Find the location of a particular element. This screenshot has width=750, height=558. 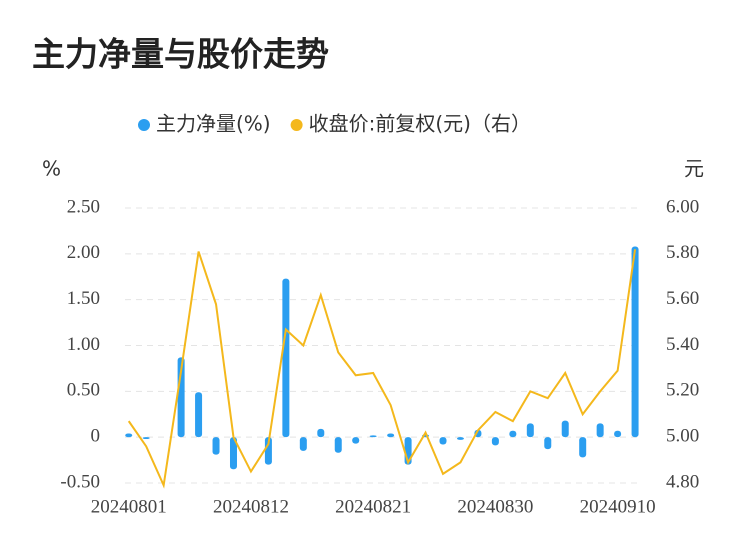

y2-tick-label: 5.60 is located at coordinates (682, 298).